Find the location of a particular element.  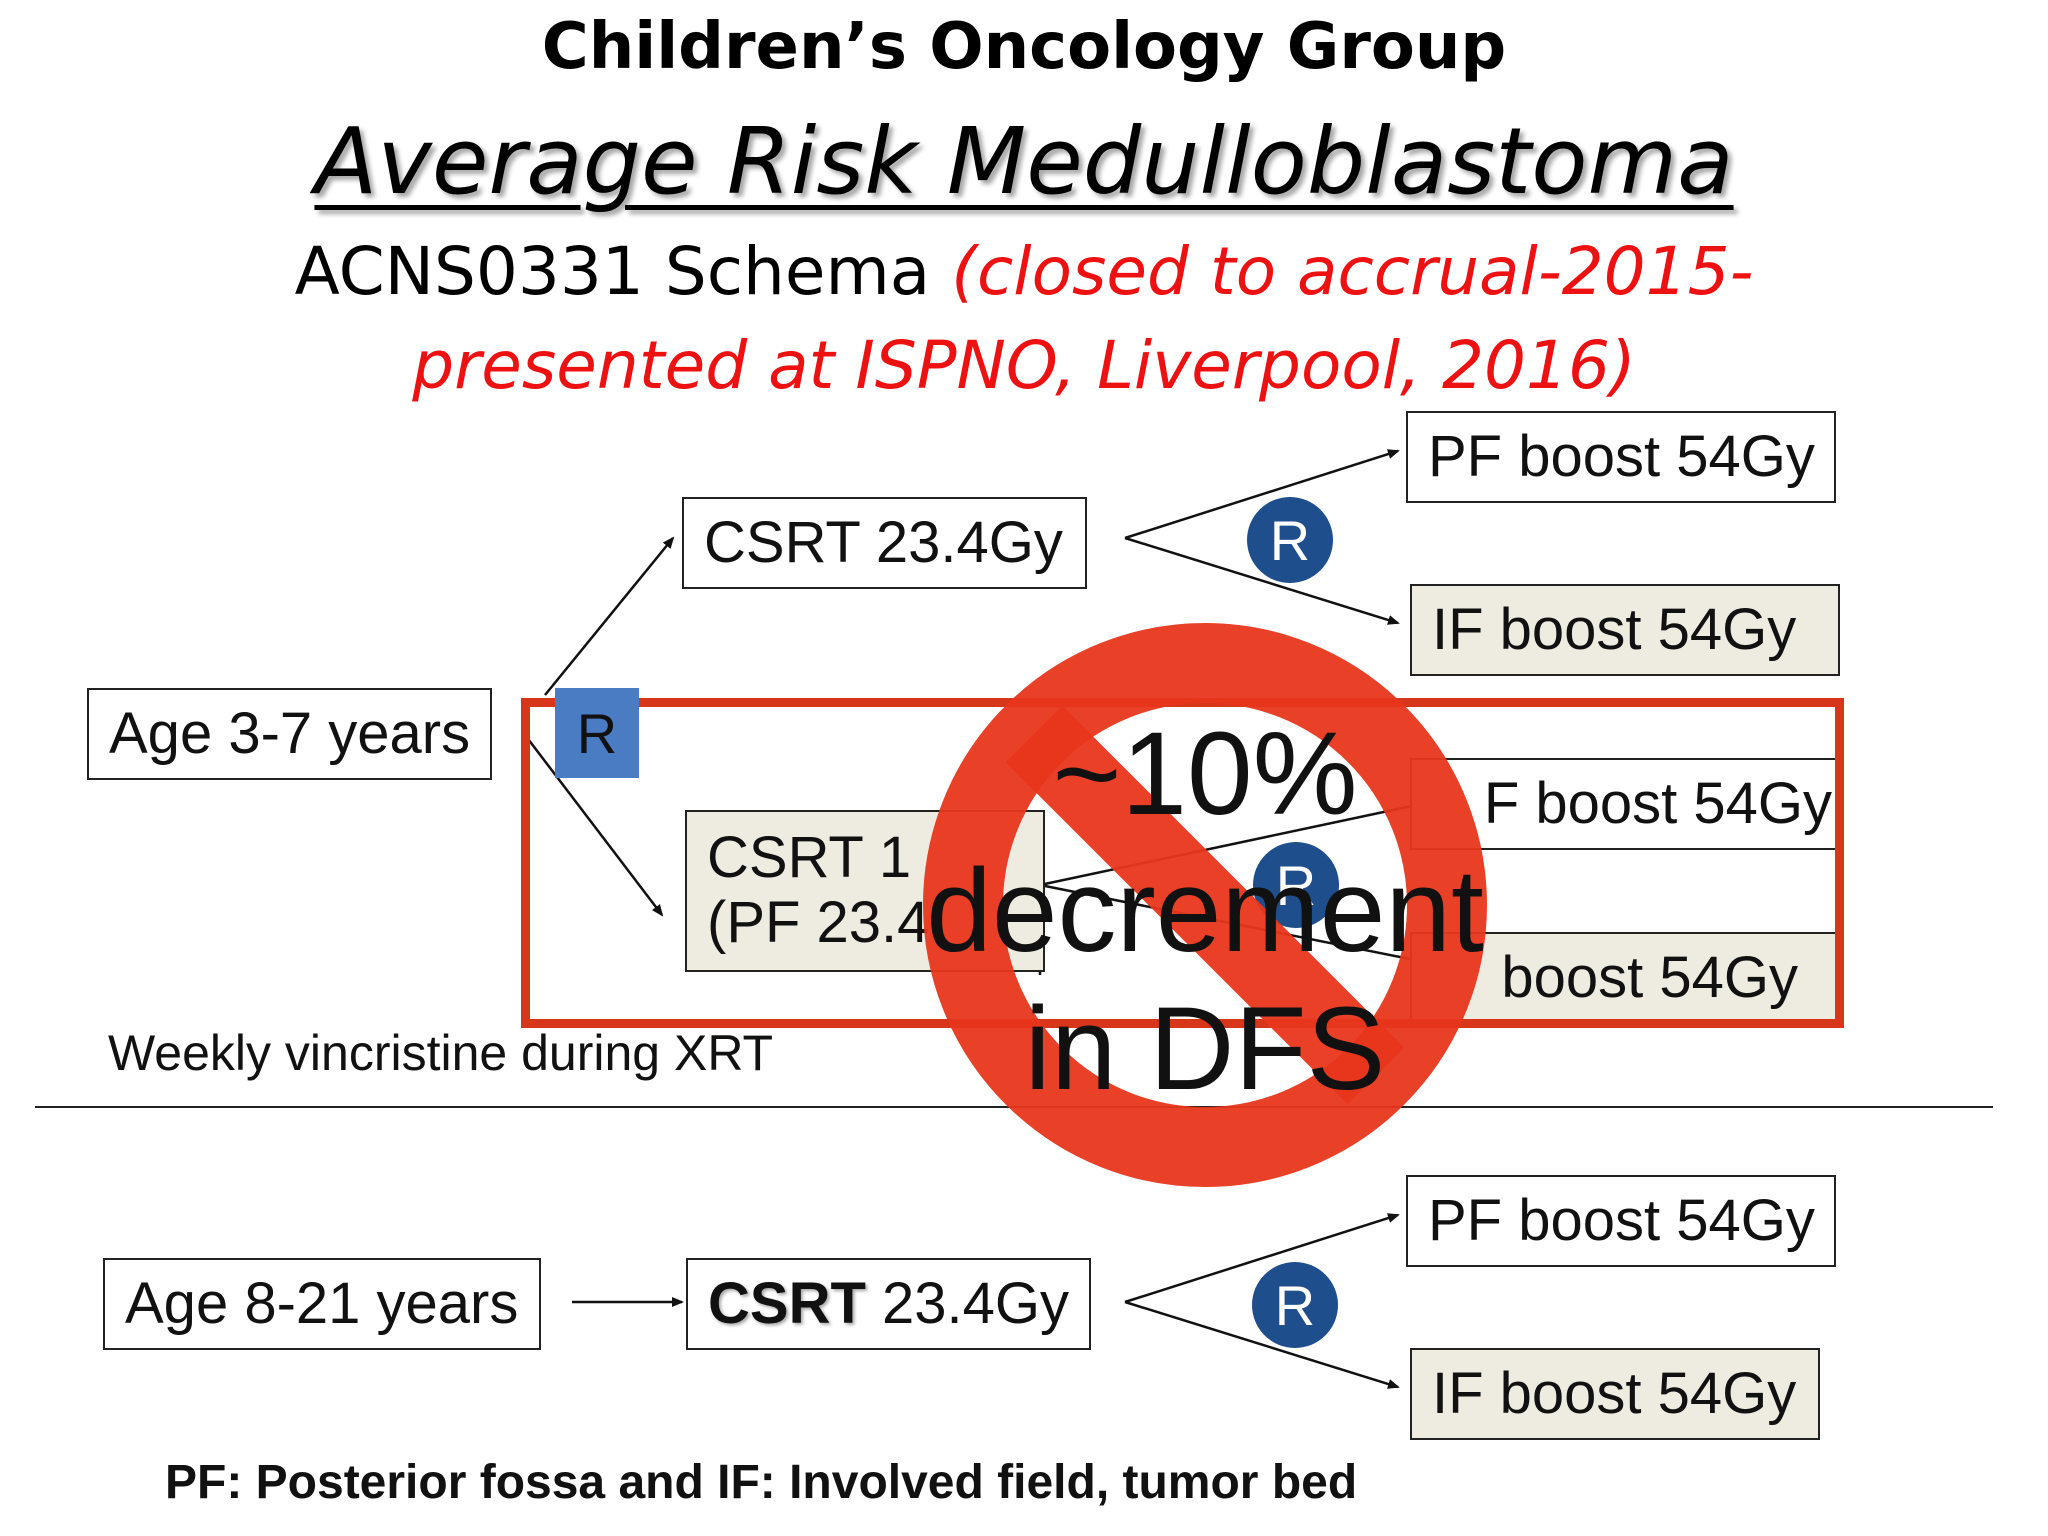

csrt-lower-label: CSRT is located at coordinates (787, 1303).